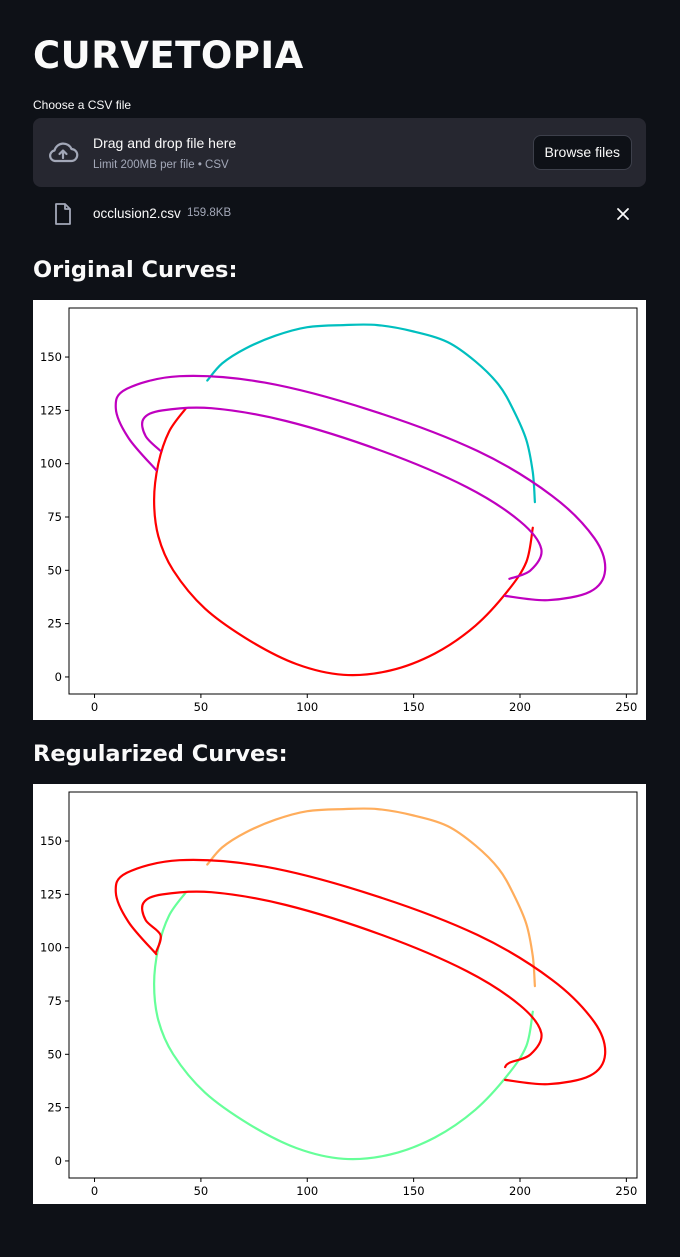 The image size is (680, 1257). What do you see at coordinates (623, 214) in the screenshot?
I see `close-icon` at bounding box center [623, 214].